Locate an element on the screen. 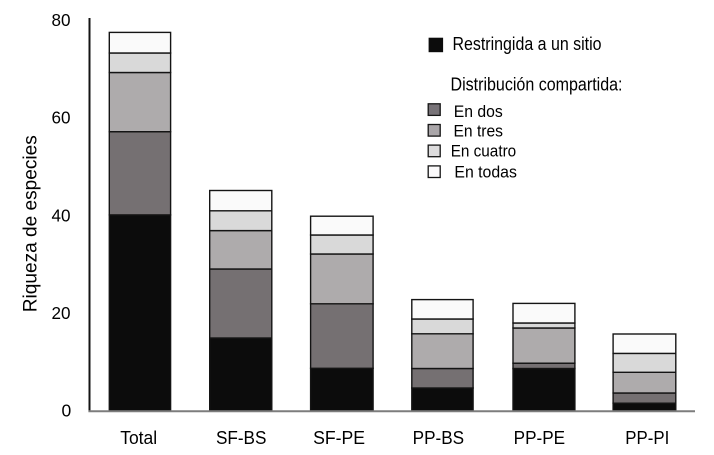 Image resolution: width=714 pixels, height=455 pixels. svg-text: 60 is located at coordinates (61, 118).